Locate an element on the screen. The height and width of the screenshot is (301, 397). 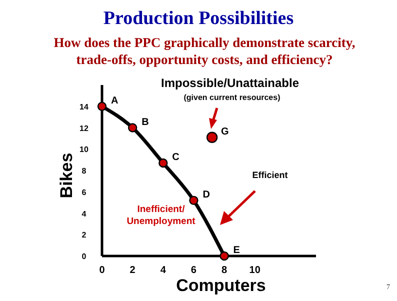
y-tick-label: 8 is located at coordinates (84, 171).